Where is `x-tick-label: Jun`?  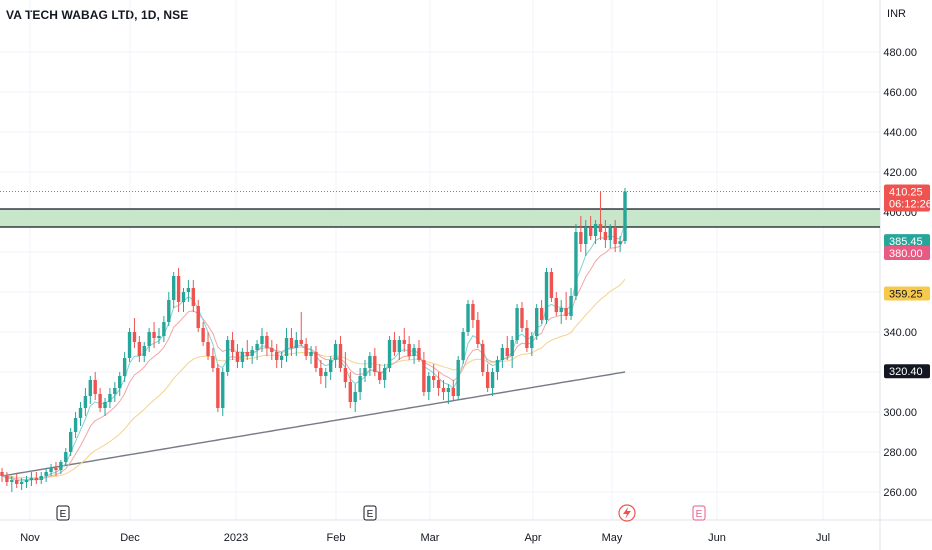 x-tick-label: Jun is located at coordinates (717, 538).